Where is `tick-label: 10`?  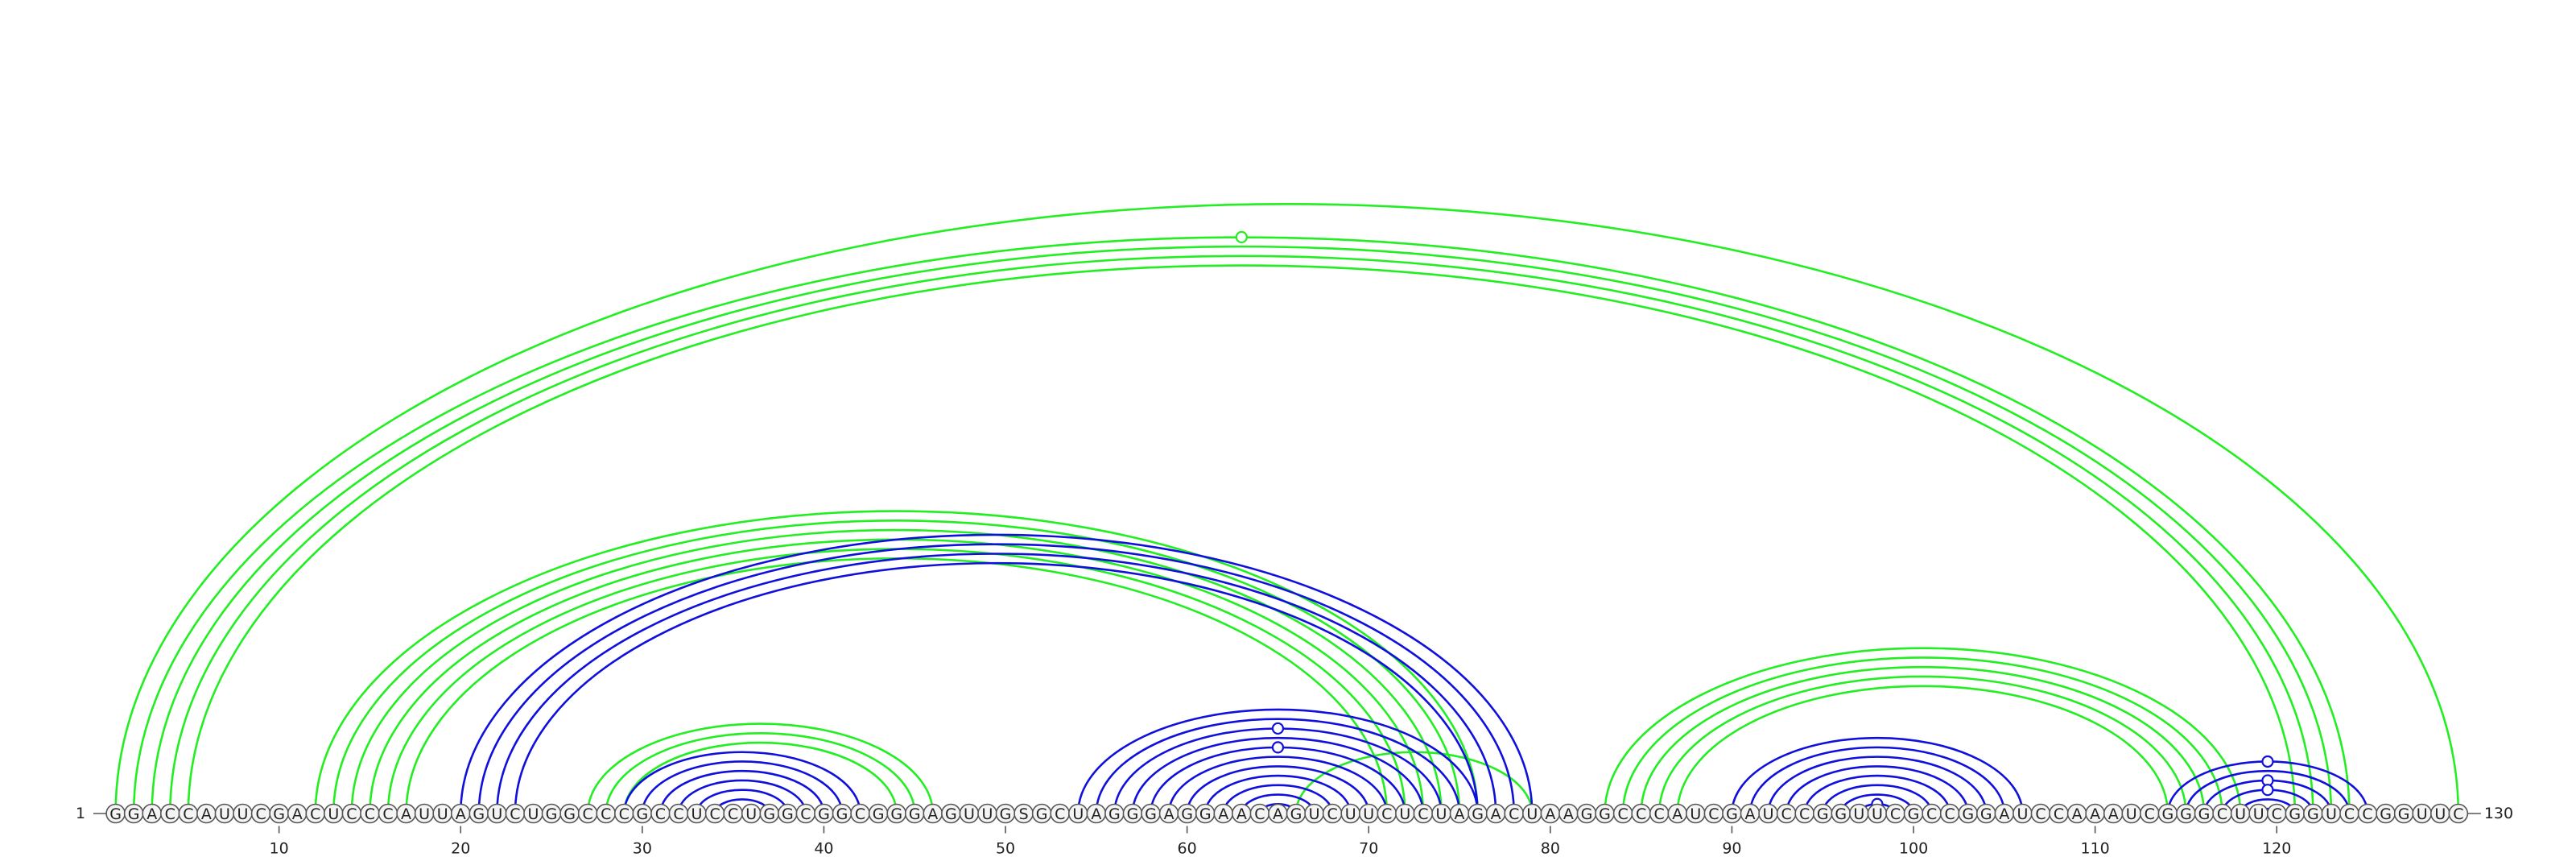 tick-label: 10 is located at coordinates (279, 849).